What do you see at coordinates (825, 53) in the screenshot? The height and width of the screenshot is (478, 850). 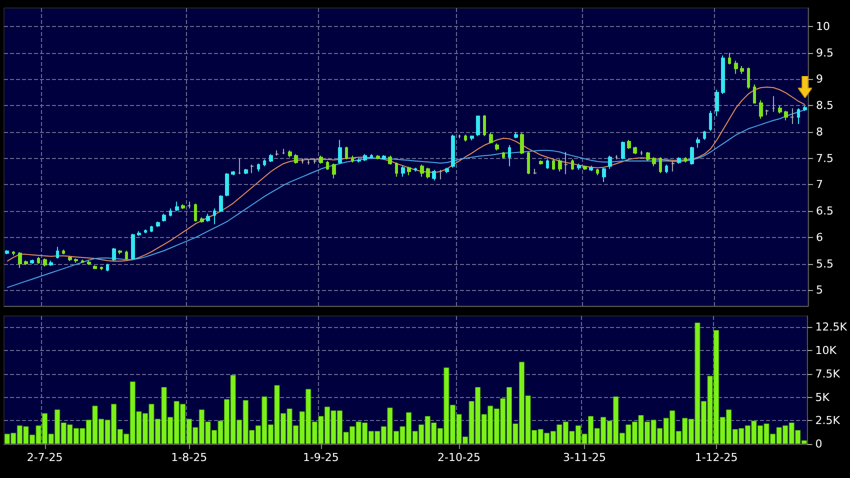 I see `y-tick-label: 9.5` at bounding box center [825, 53].